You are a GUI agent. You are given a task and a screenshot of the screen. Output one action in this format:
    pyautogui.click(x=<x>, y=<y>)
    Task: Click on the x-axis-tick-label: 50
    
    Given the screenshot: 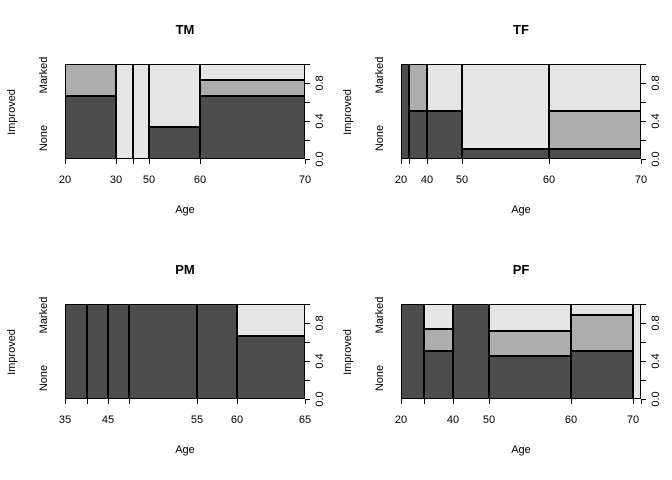 What is the action you would take?
    pyautogui.click(x=149, y=180)
    